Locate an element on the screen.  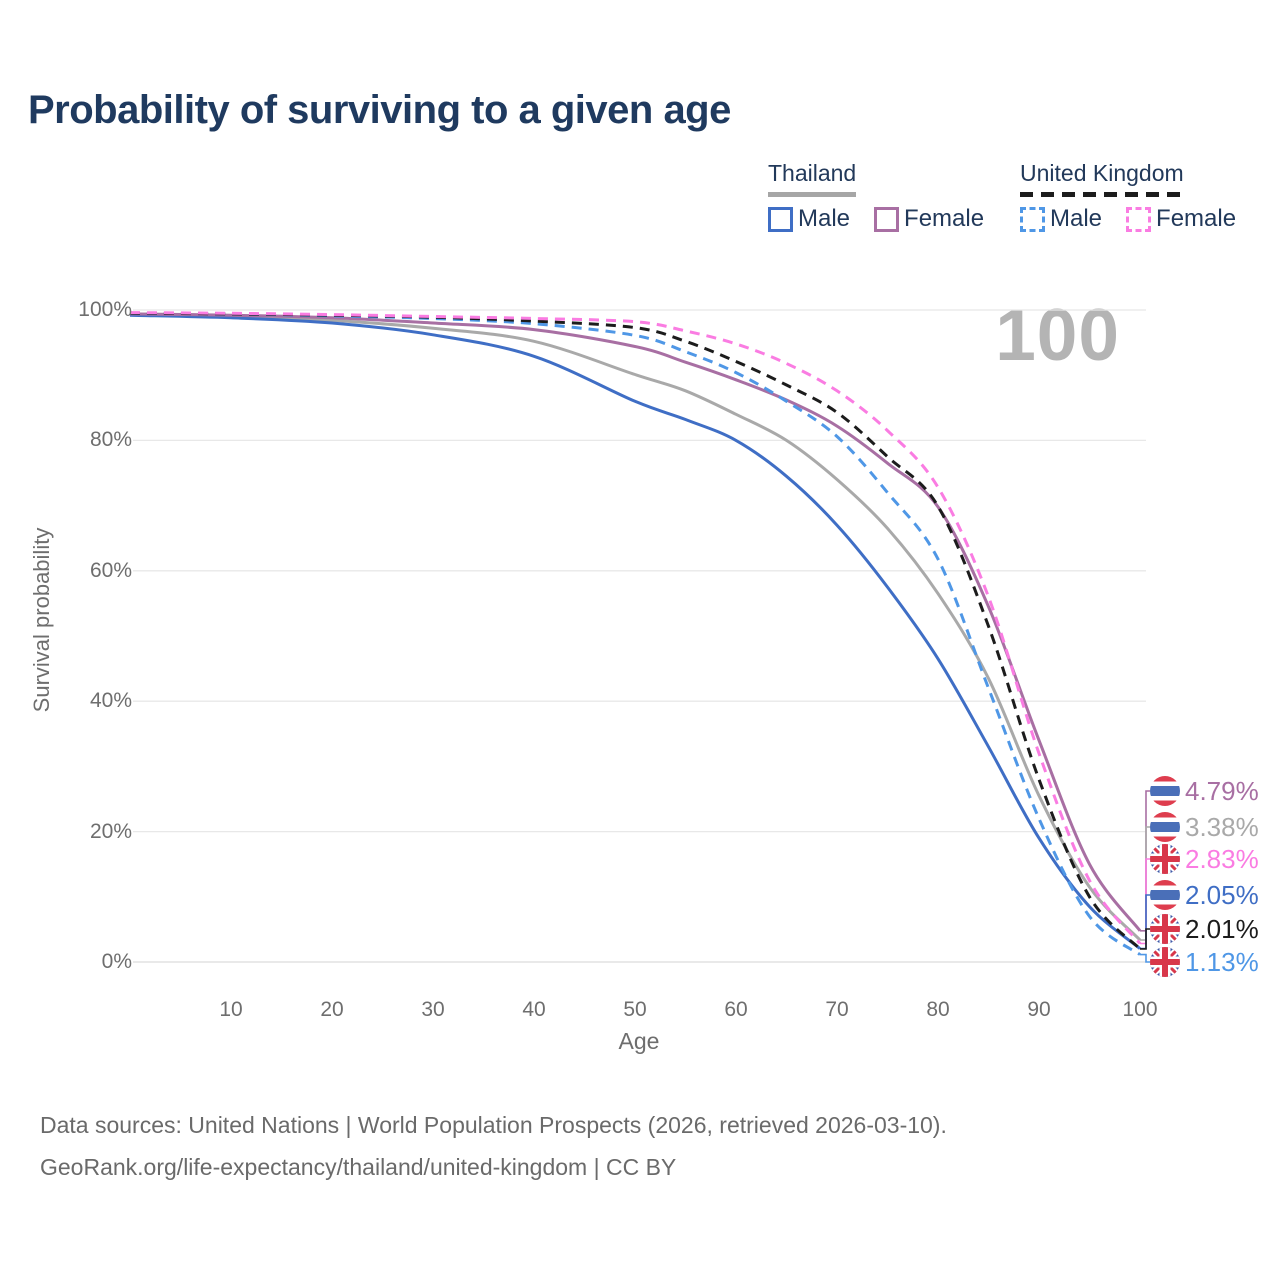
leader-line-uk-male is located at coordinates (1145, 958).